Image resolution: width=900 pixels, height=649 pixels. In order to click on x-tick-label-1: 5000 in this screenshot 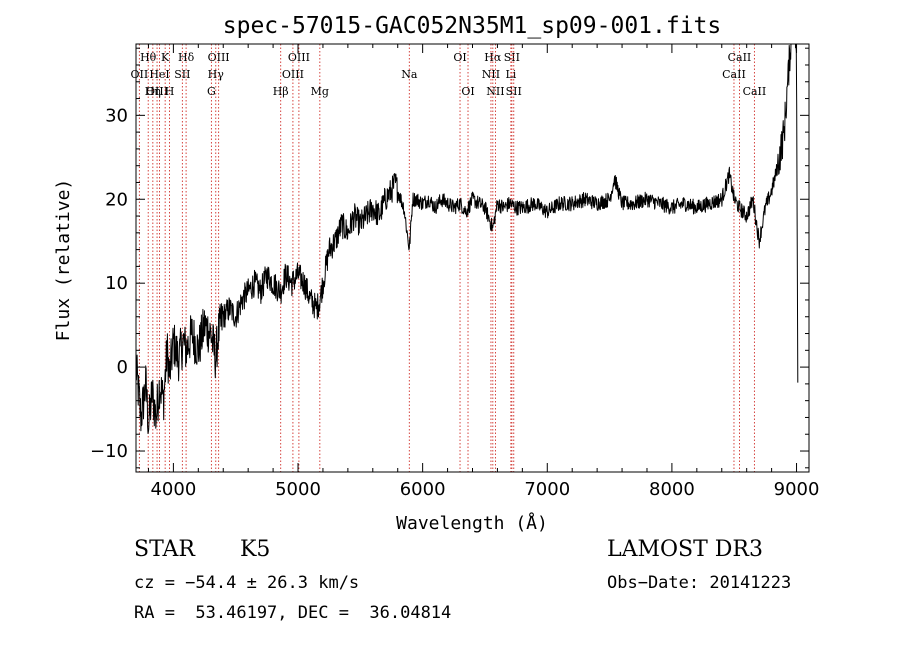, I will do `click(298, 489)`.